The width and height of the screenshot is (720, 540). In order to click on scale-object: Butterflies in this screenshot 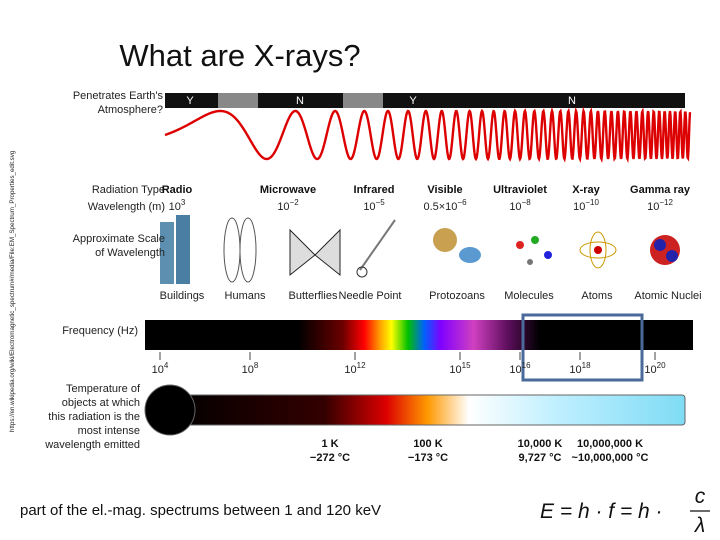, I will do `click(313, 296)`.